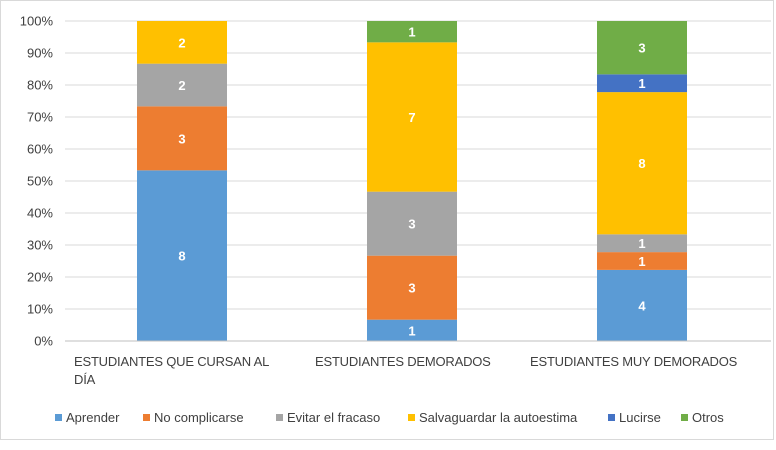  I want to click on y-tick-label: 20%, so click(40, 277).